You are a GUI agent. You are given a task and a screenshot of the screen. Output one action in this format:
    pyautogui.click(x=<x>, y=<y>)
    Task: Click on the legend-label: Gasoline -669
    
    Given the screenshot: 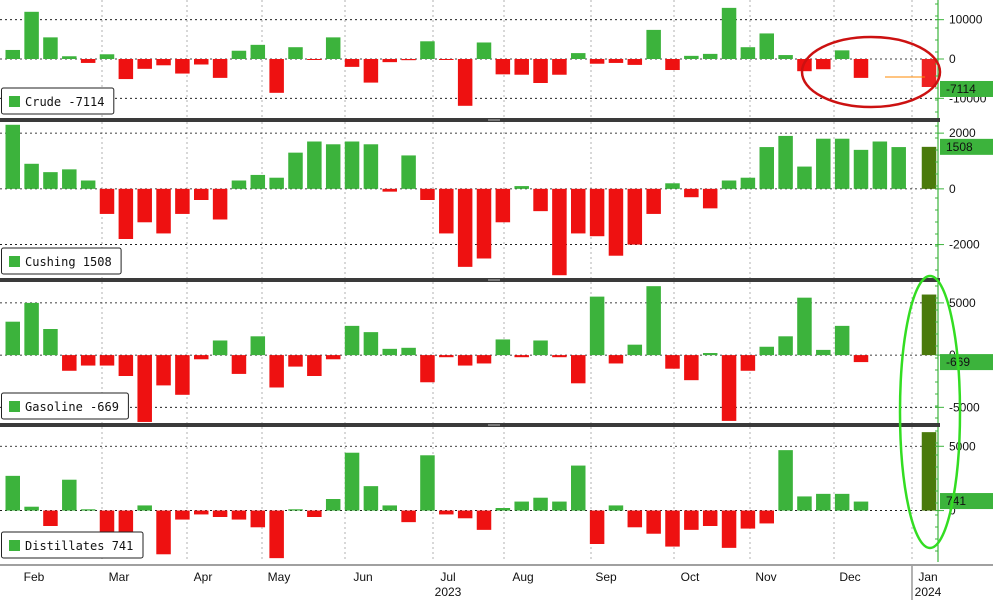 What is the action you would take?
    pyautogui.click(x=72, y=407)
    